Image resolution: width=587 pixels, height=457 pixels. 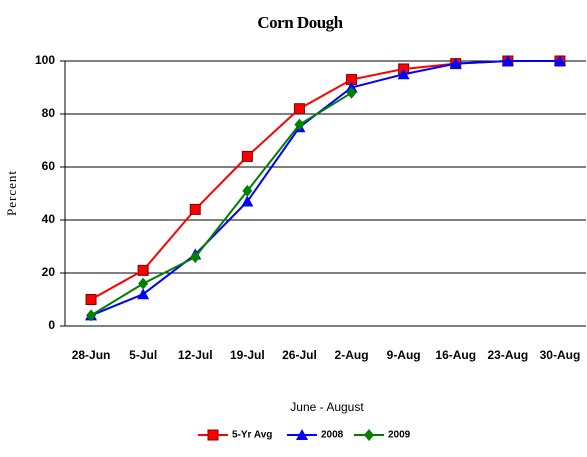 I want to click on y-tick-label: 40, so click(x=49, y=219).